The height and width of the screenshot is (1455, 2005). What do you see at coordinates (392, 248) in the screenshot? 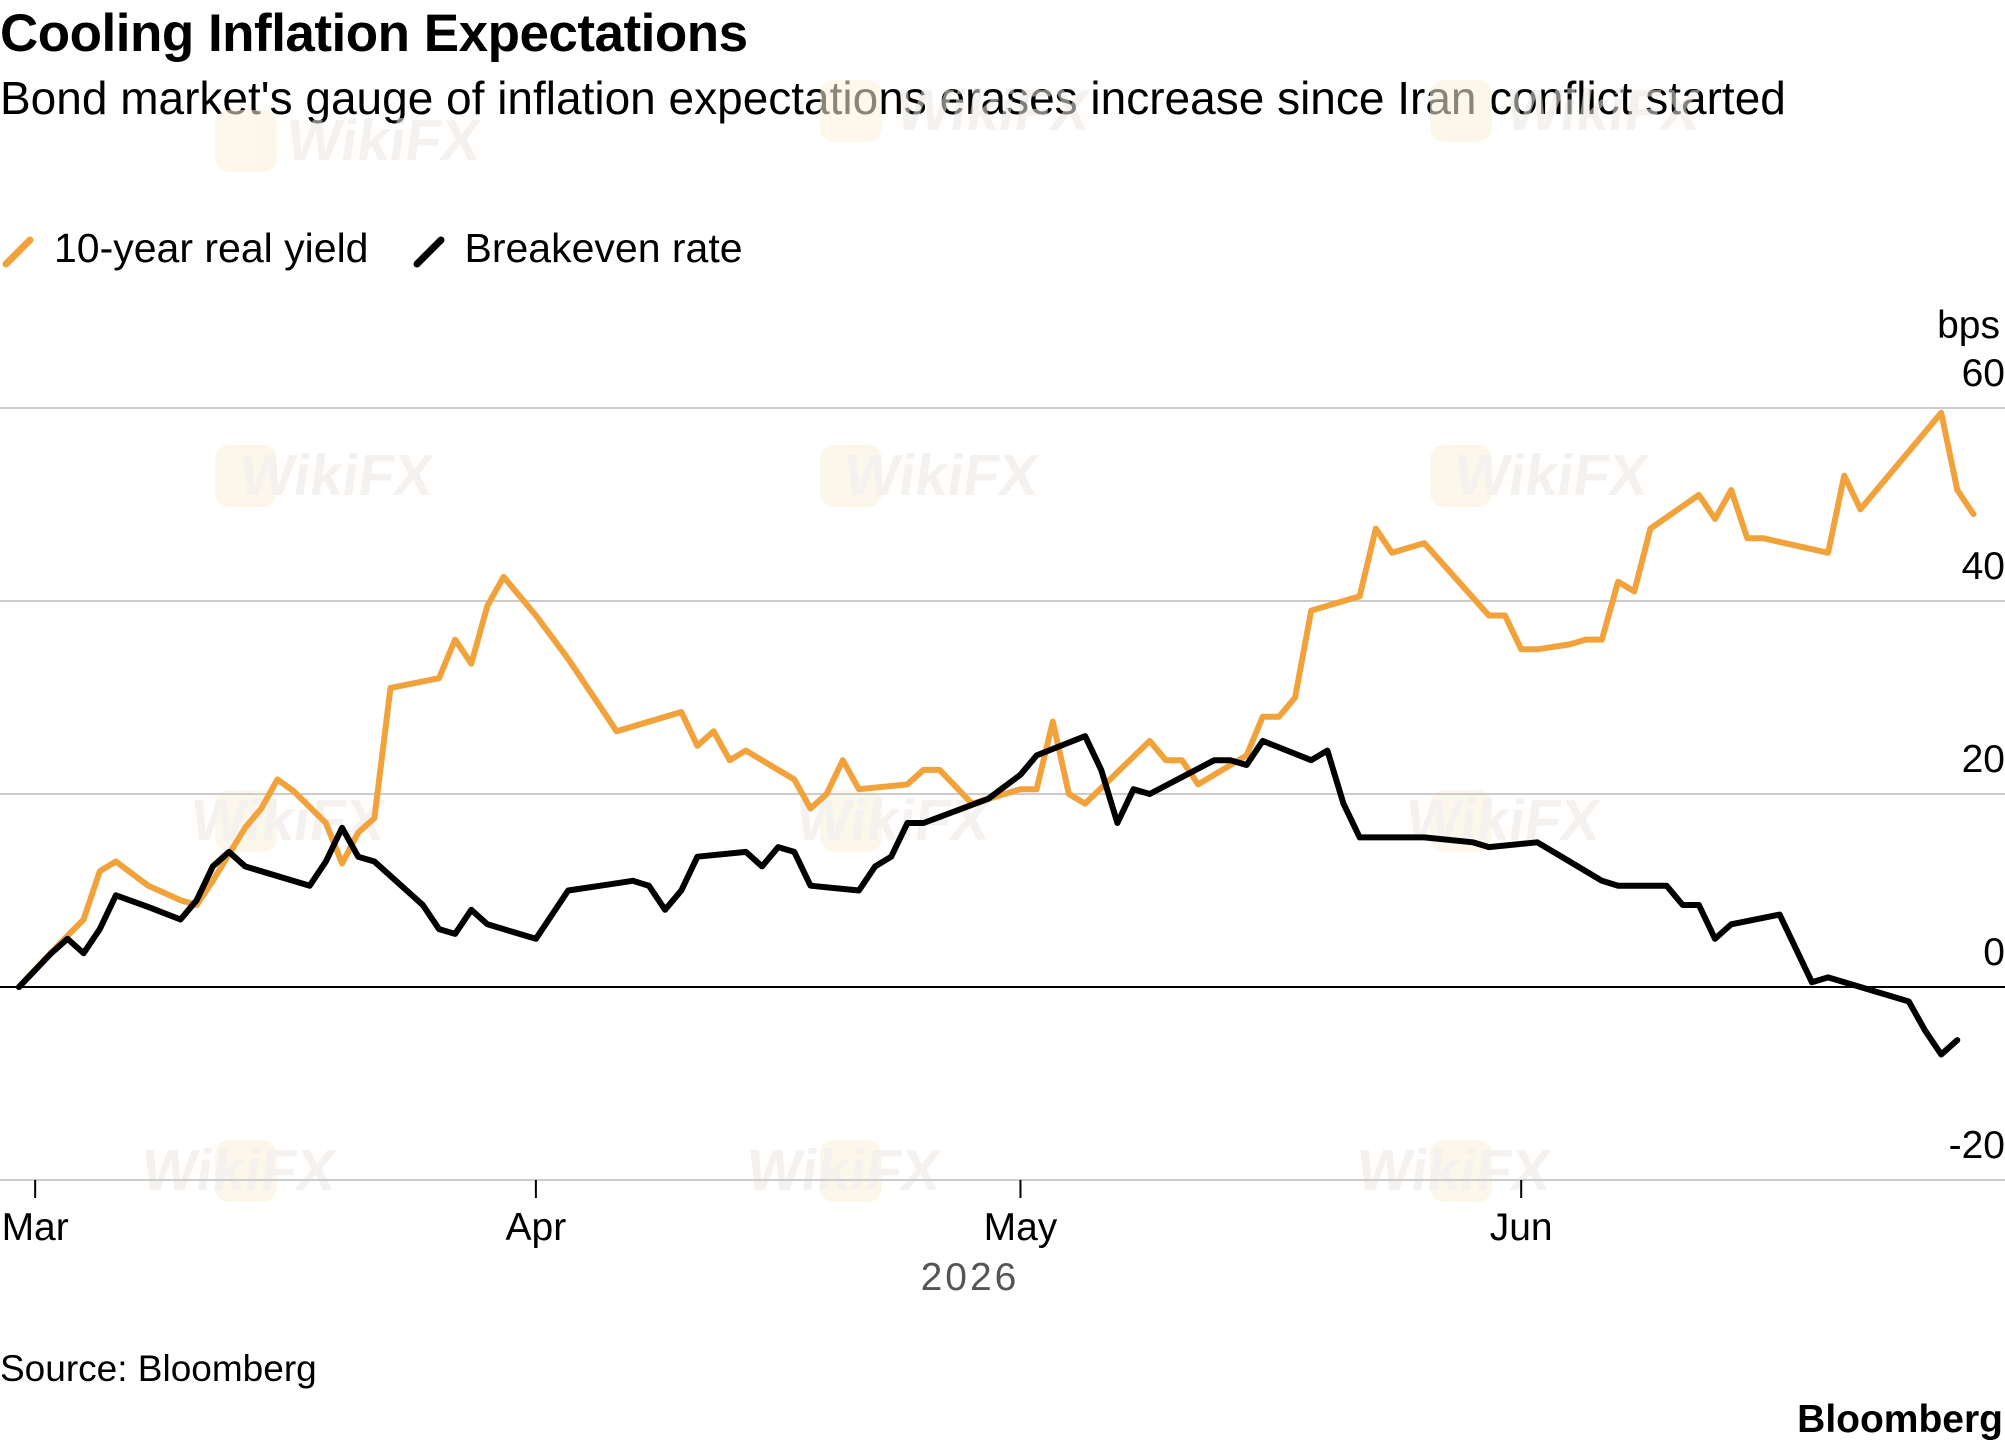
I see `chart-legend: 10-year real yield Breakeven rate` at bounding box center [392, 248].